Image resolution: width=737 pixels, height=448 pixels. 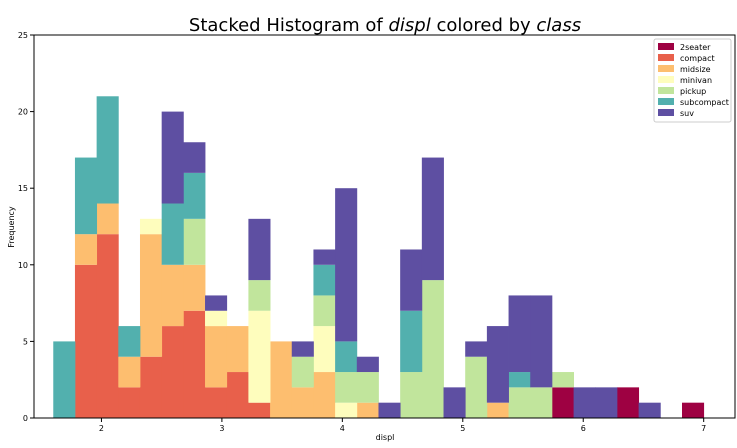 What do you see at coordinates (666, 46) in the screenshot?
I see `legend-swatch-2seater` at bounding box center [666, 46].